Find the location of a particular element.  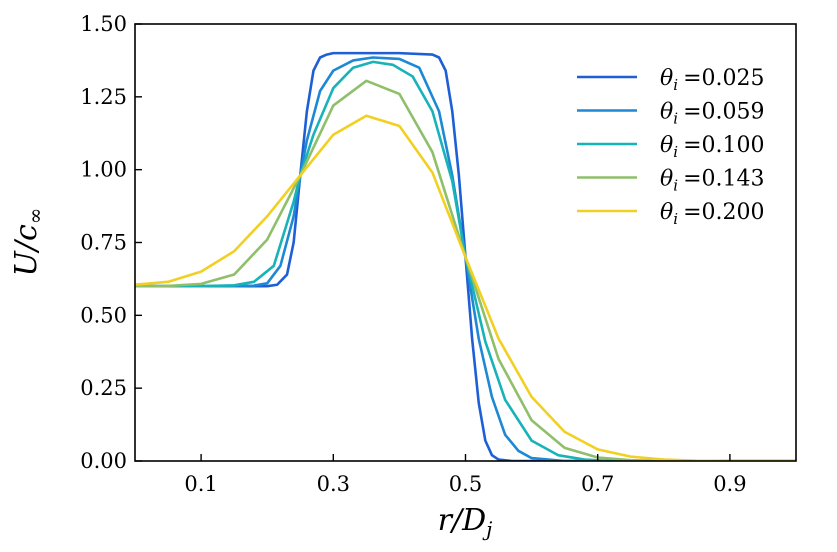

y-tick-label: 0.25 is located at coordinates (103, 388).